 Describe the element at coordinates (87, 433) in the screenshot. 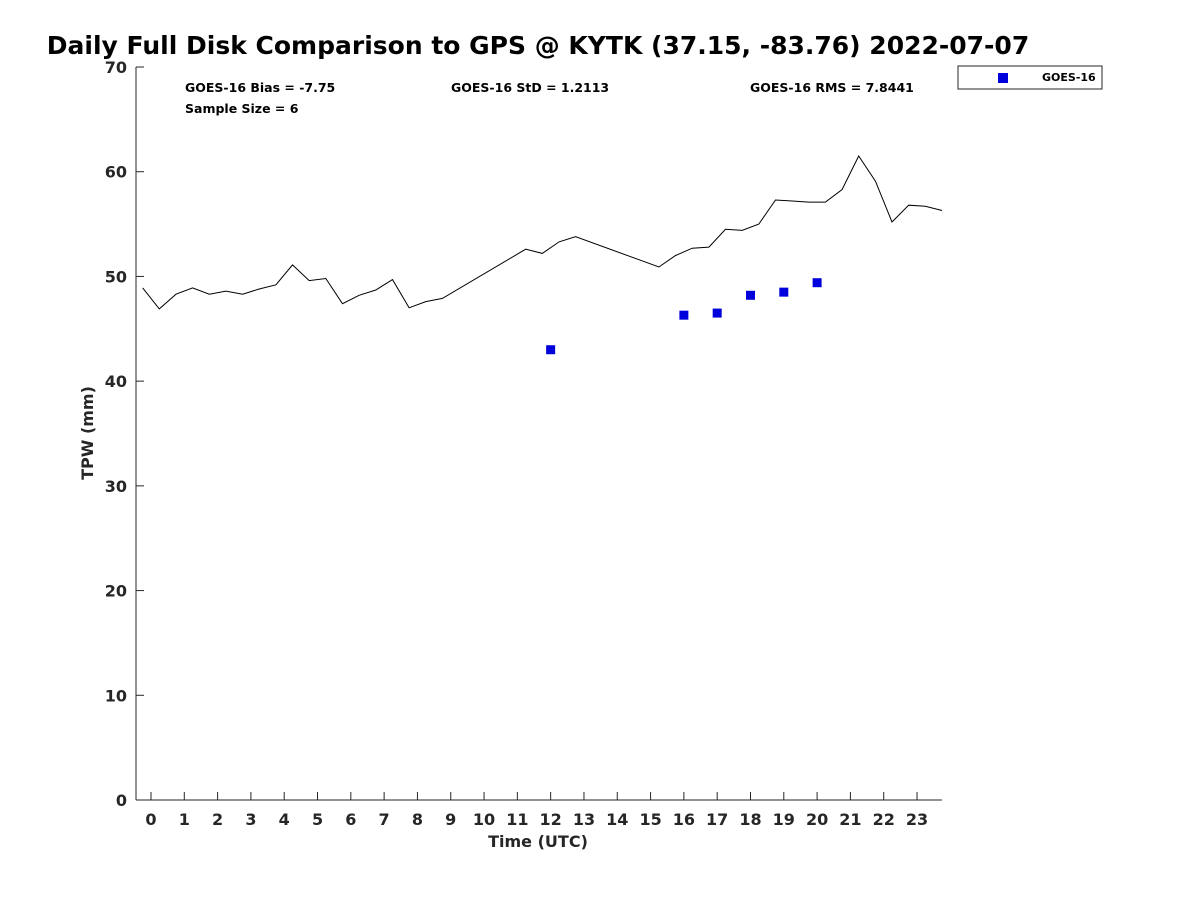

I see `y-axis-label: TPW (mm)` at that location.